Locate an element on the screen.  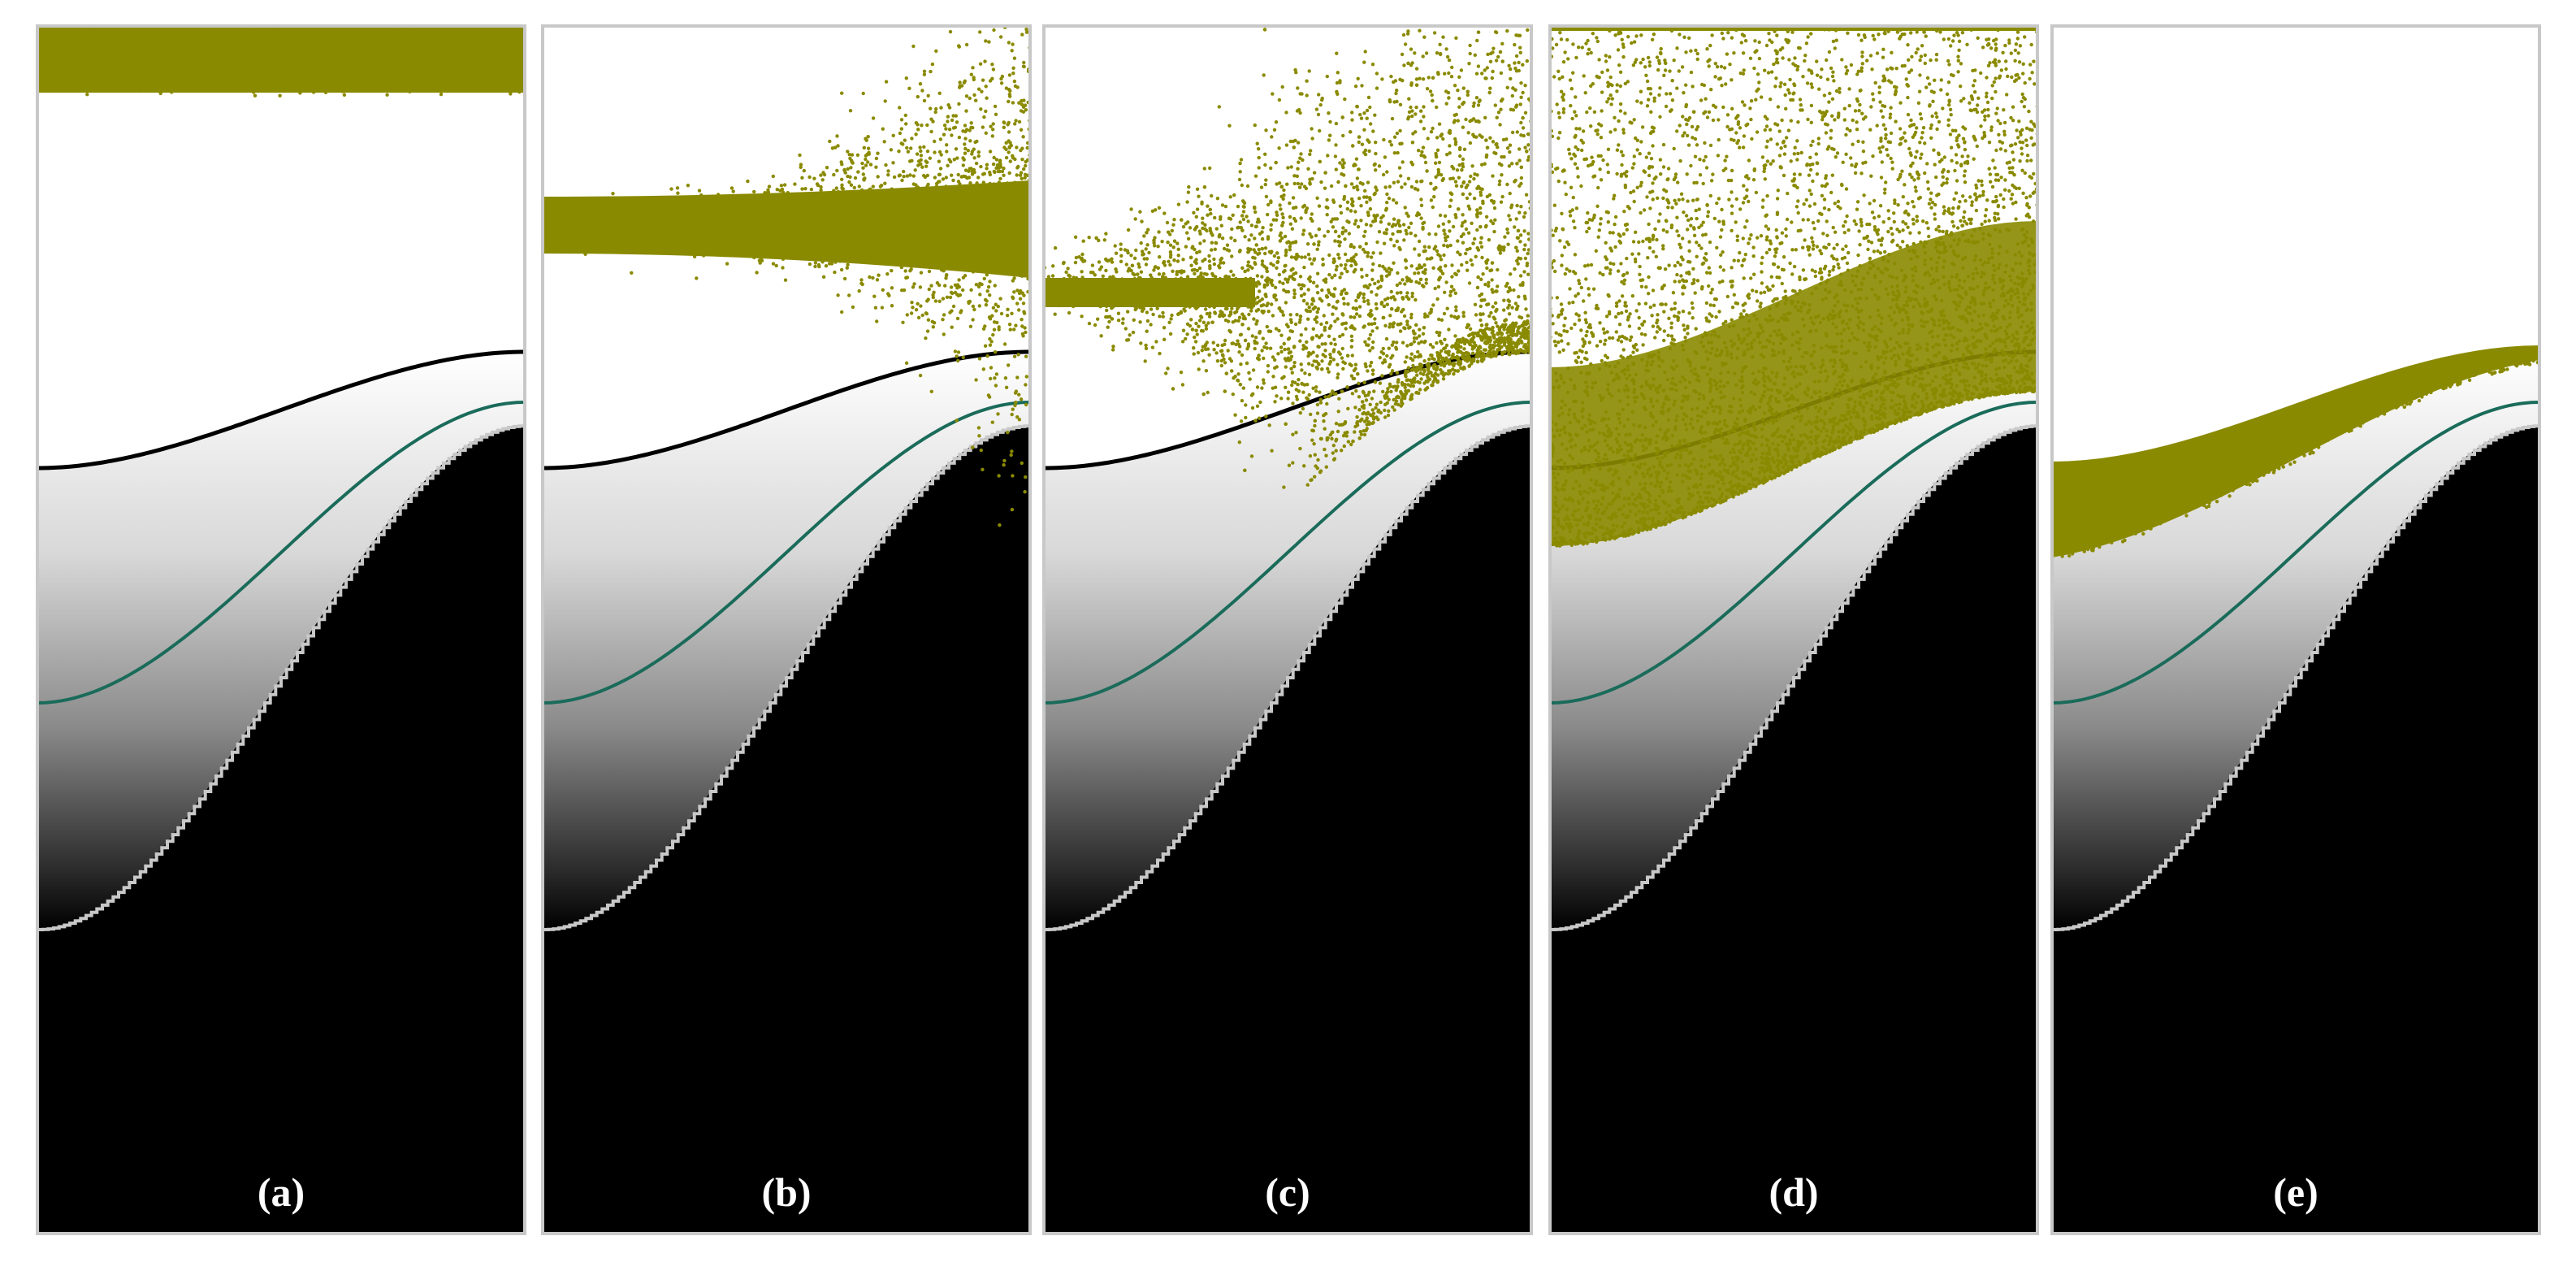
panel-label-b: (b) is located at coordinates (786, 1192).